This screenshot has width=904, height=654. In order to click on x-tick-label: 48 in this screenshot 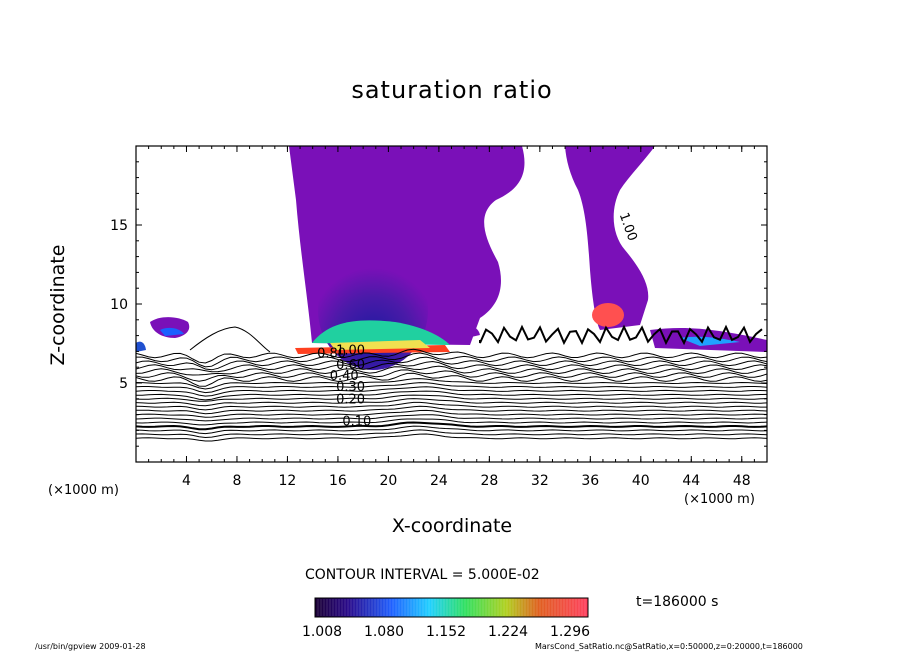, I will do `click(742, 481)`.